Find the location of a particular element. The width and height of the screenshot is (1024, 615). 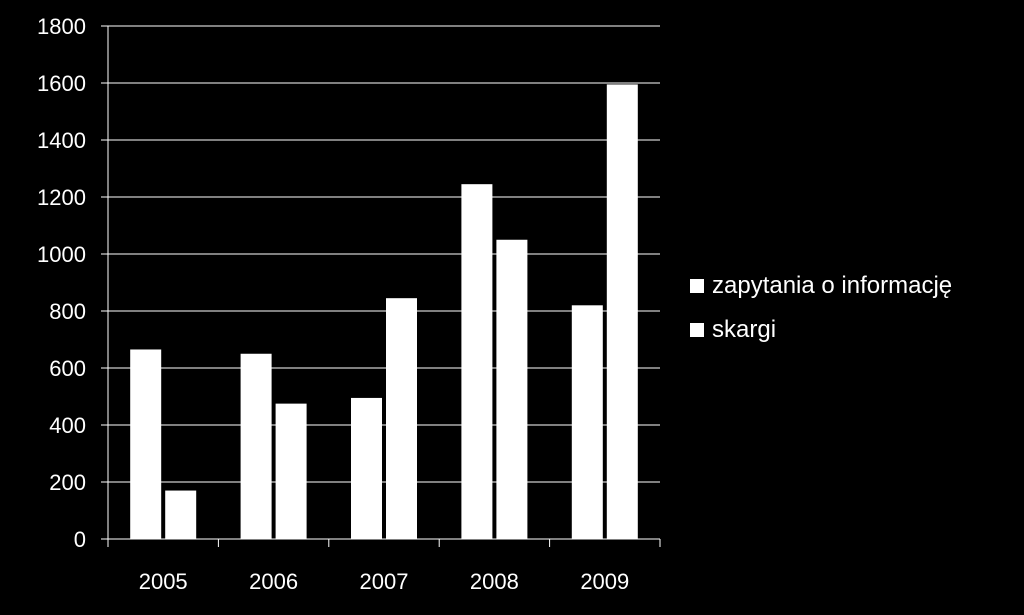

y-tick-label: 400 is located at coordinates (67, 425).